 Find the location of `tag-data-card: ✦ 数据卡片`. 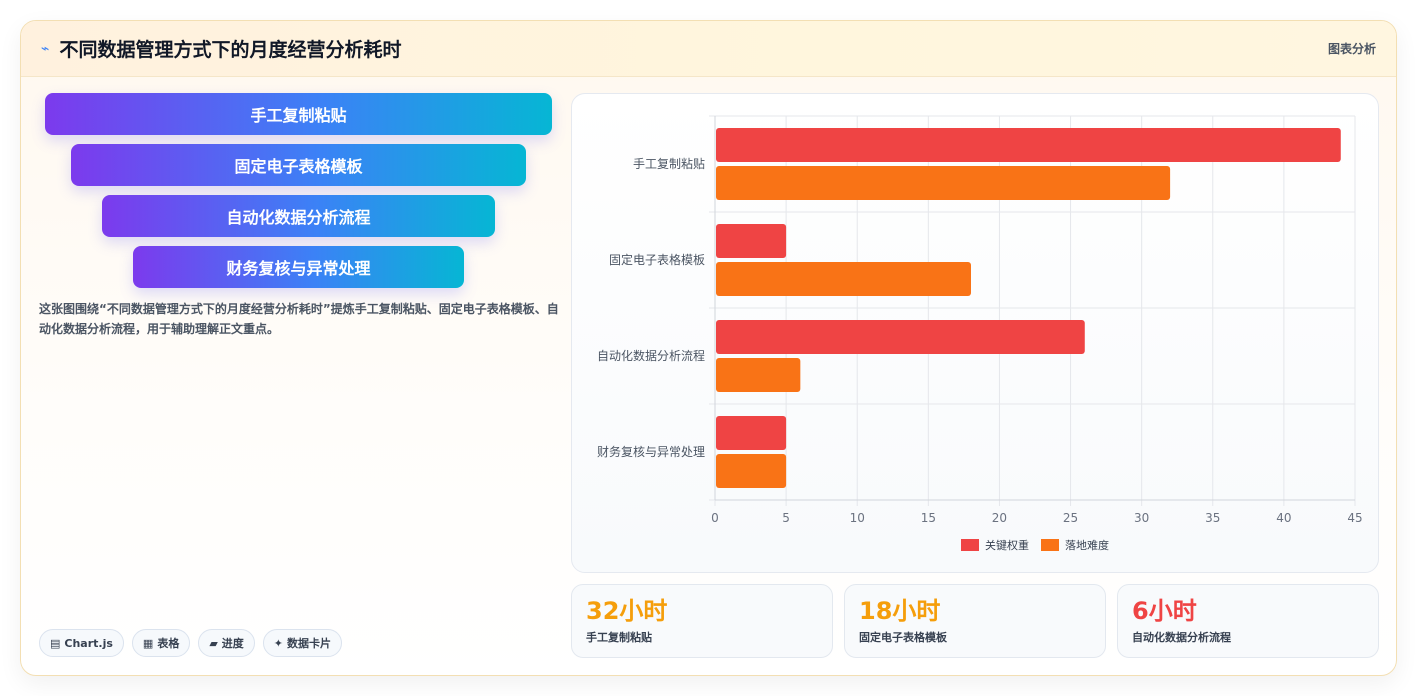

tag-data-card: ✦ 数据卡片 is located at coordinates (302, 643).